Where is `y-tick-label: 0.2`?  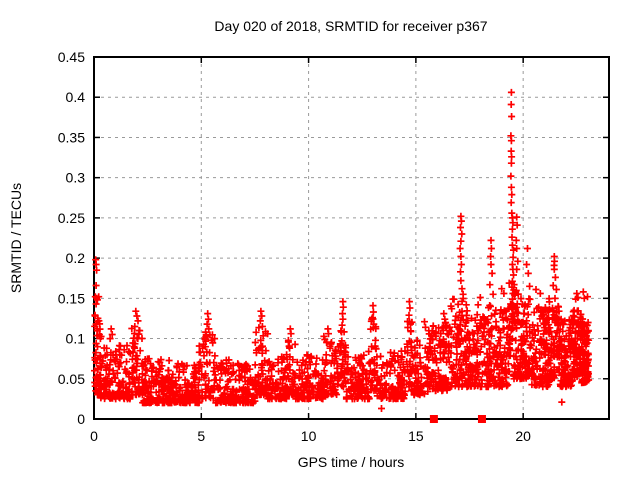 y-tick-label: 0.2 is located at coordinates (76, 258).